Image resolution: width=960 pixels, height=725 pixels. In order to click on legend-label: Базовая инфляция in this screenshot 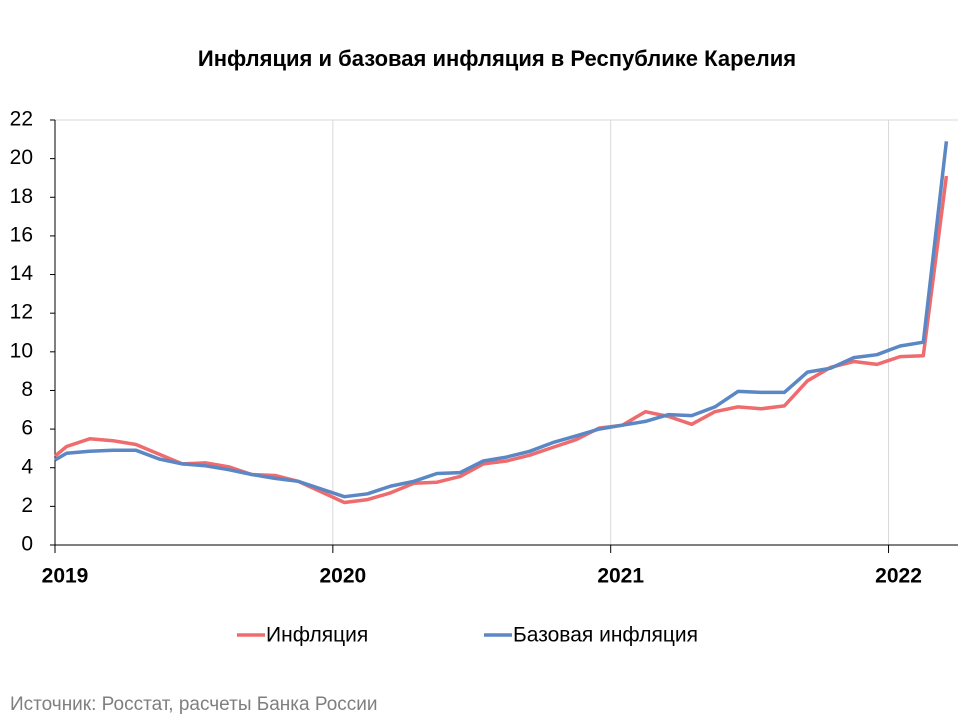, I will do `click(605, 635)`.